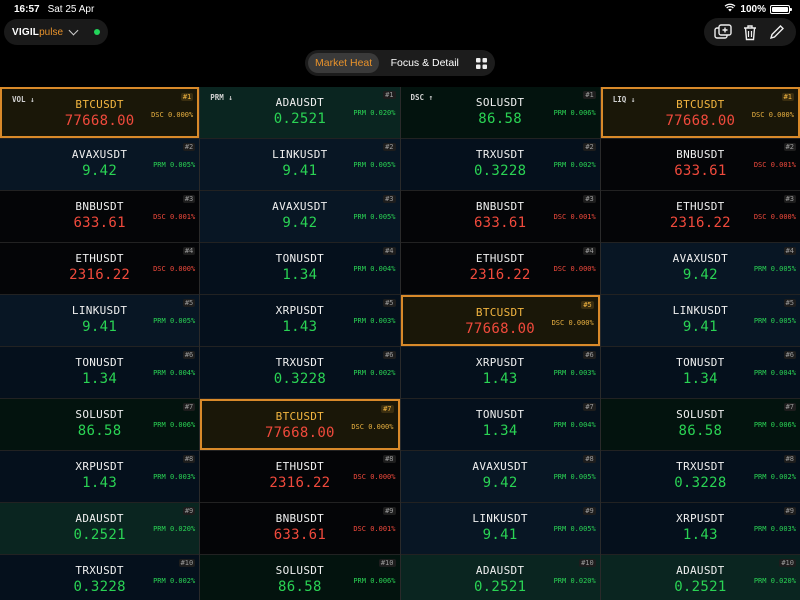  Describe the element at coordinates (723, 32) in the screenshot. I see `add-window-icon` at that location.